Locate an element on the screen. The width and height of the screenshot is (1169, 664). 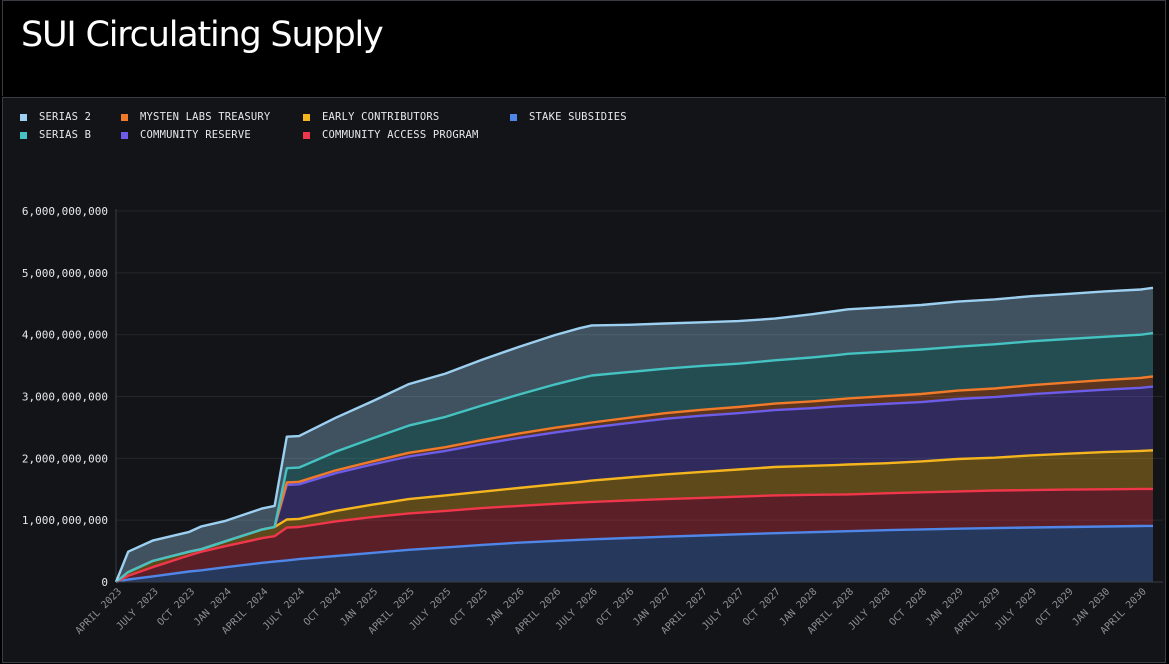
y-tick-label: 3,000,000,000 is located at coordinates (65, 397).